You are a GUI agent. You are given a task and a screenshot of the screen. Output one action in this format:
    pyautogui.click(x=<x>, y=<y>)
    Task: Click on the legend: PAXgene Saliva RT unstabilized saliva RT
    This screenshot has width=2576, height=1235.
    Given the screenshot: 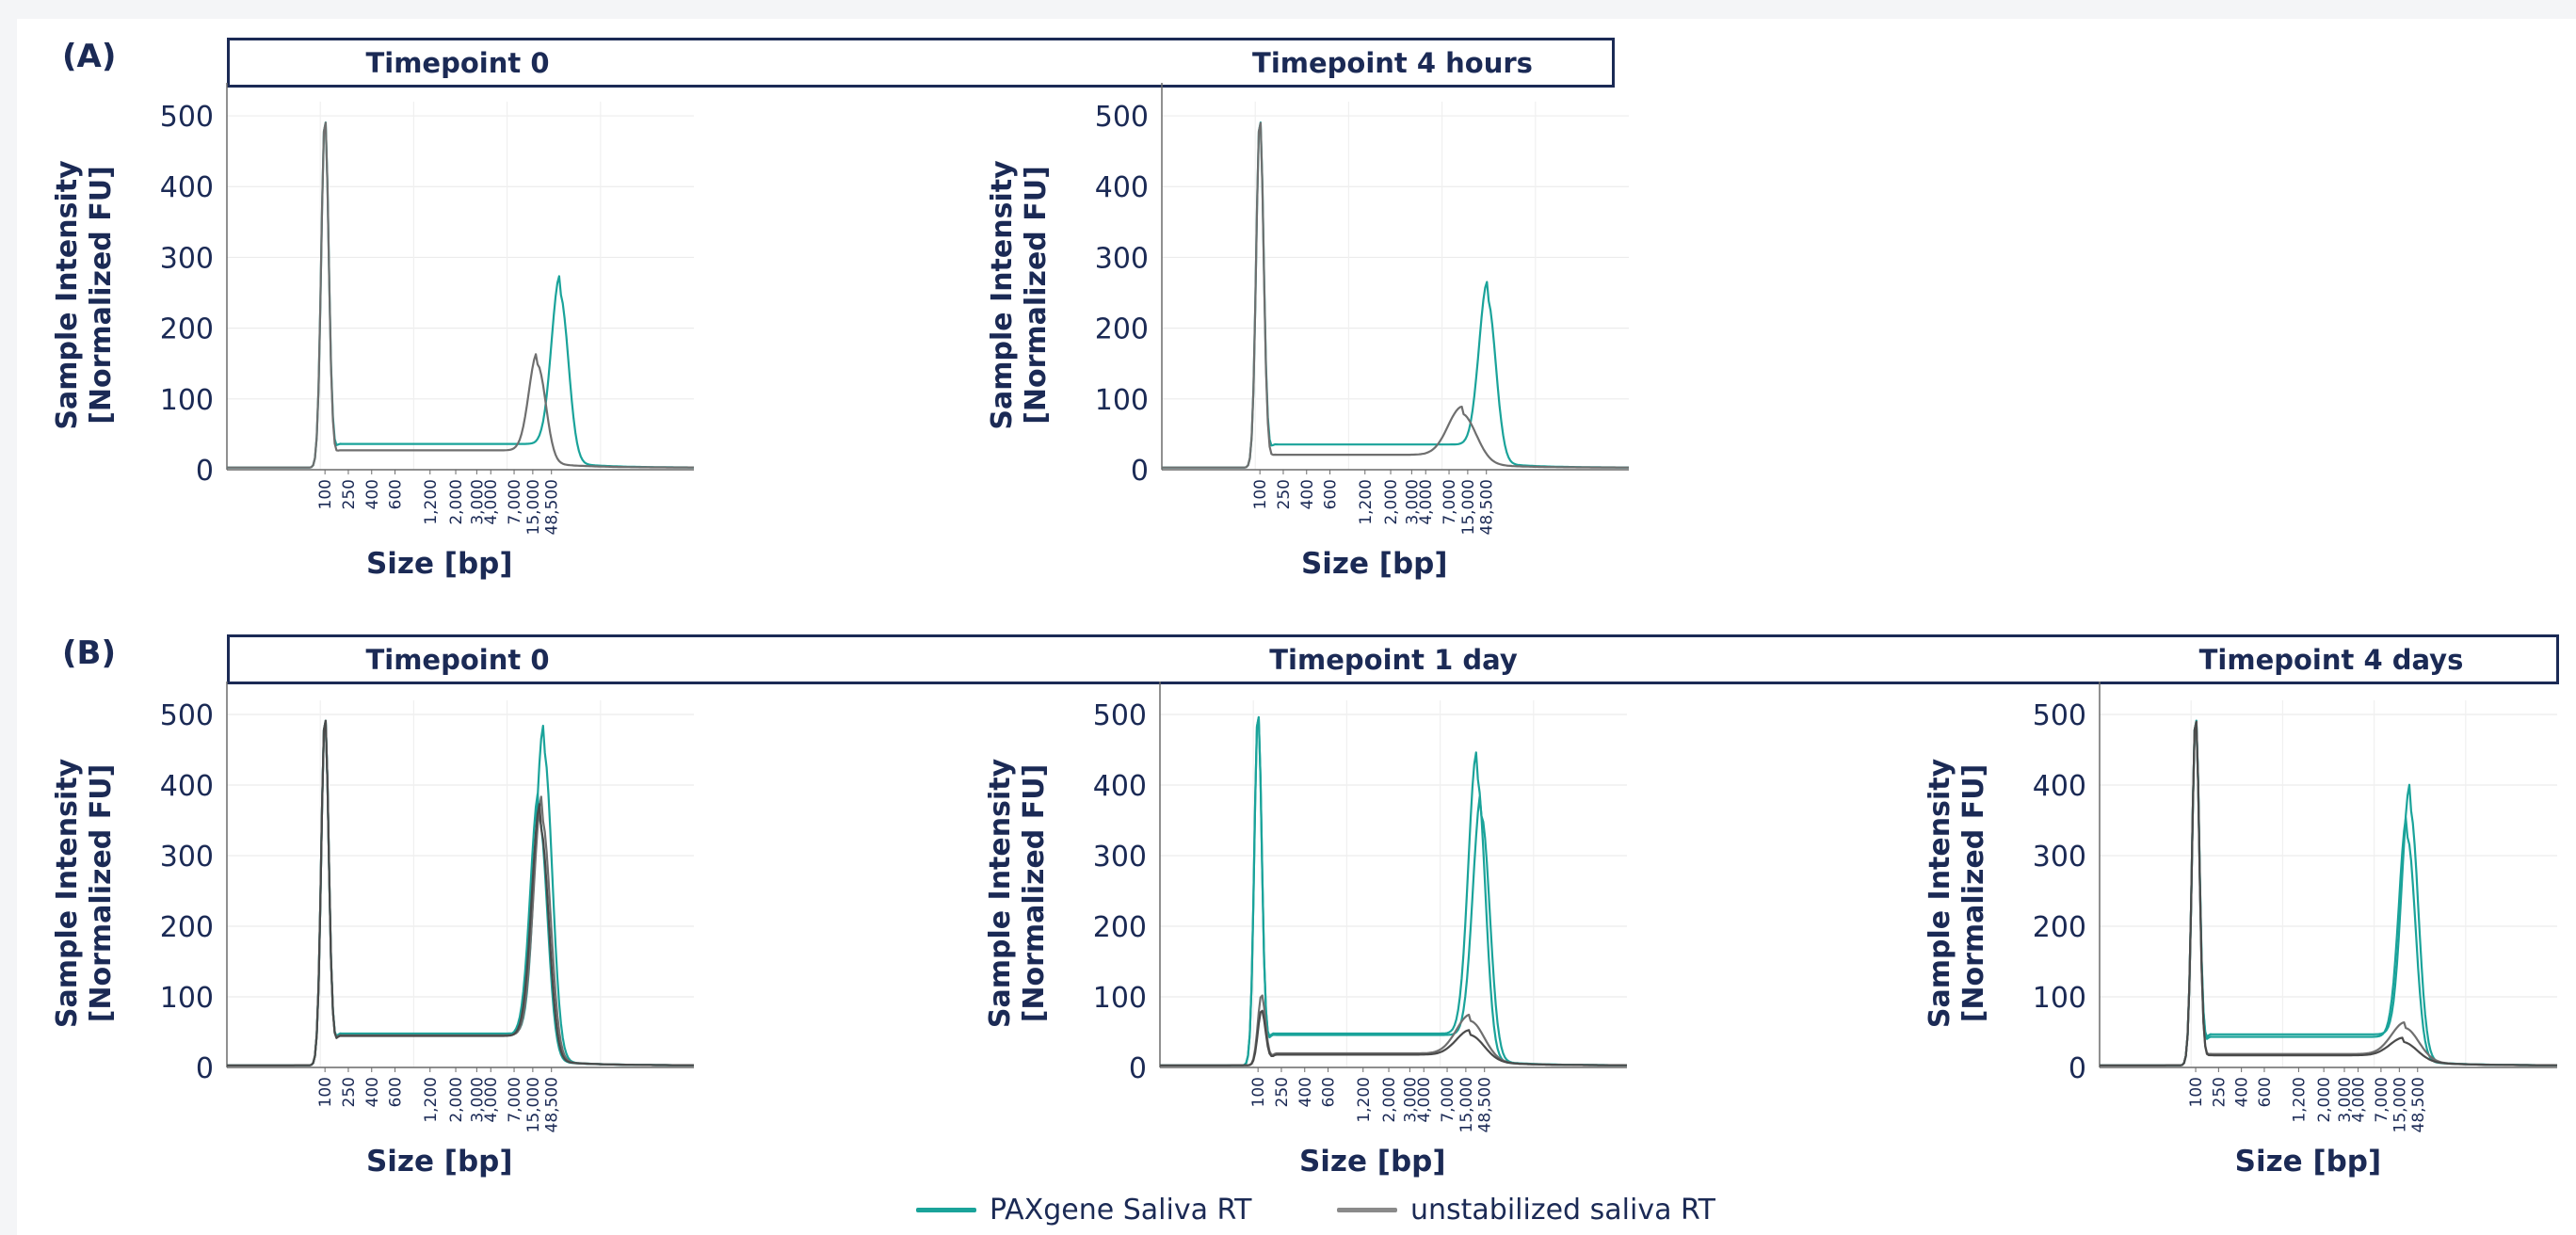 What is the action you would take?
    pyautogui.click(x=1288, y=1212)
    